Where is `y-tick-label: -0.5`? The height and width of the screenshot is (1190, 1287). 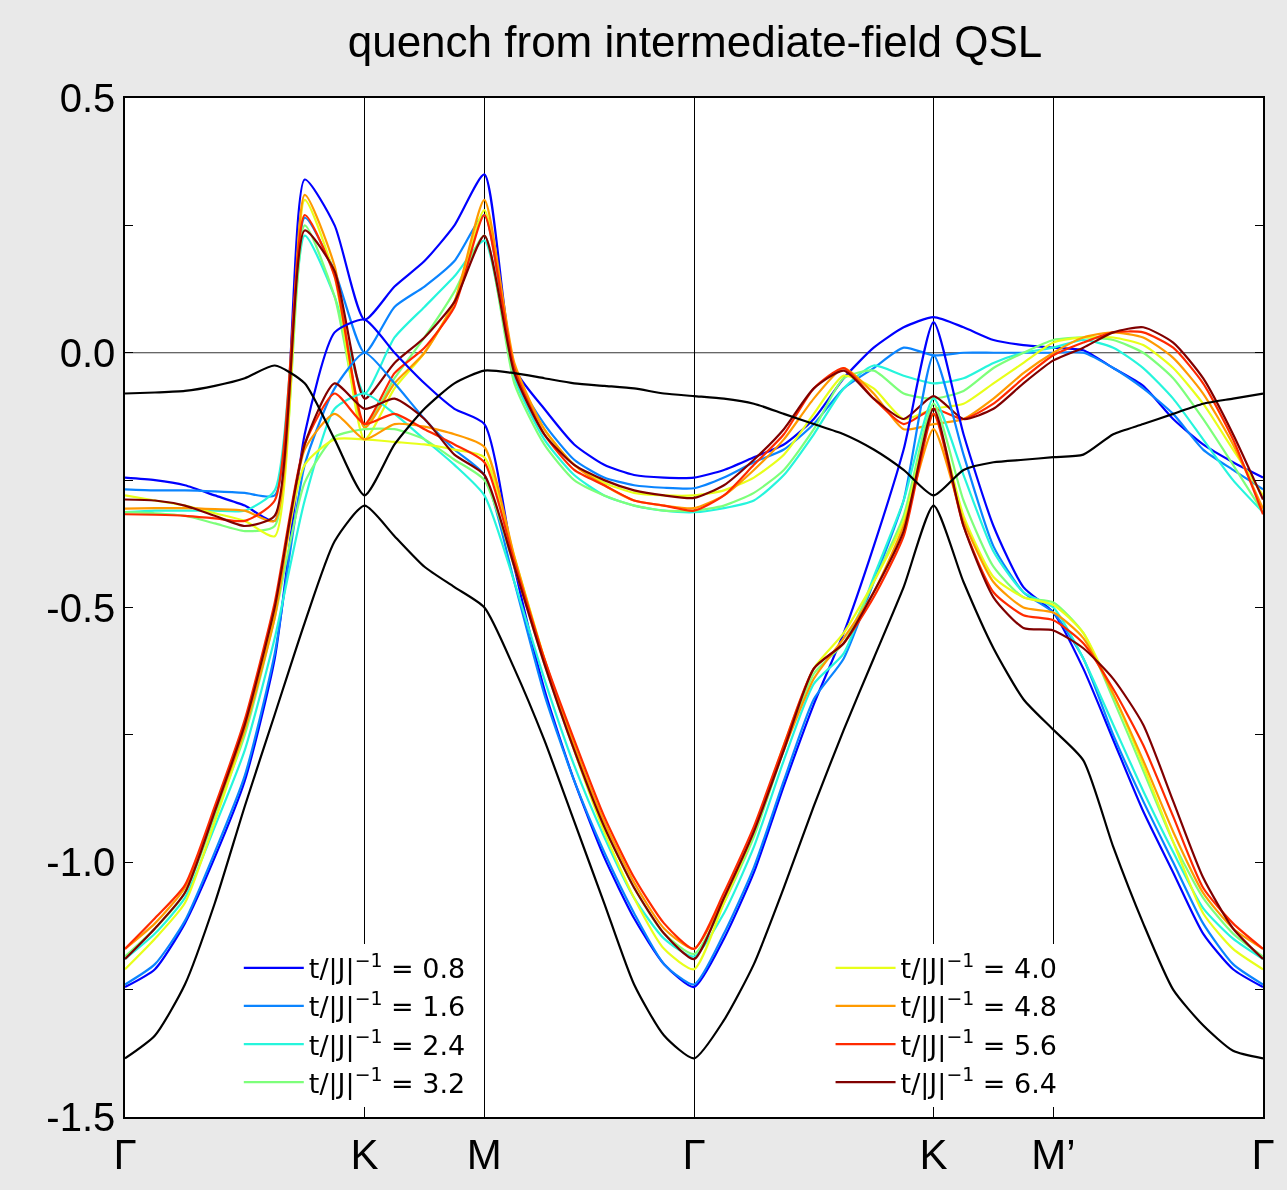
y-tick-label: -0.5 is located at coordinates (81, 607).